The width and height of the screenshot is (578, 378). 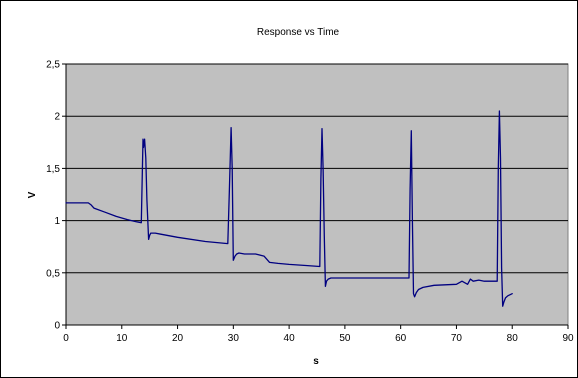 I want to click on chart-title: Response vs Time, so click(x=298, y=32).